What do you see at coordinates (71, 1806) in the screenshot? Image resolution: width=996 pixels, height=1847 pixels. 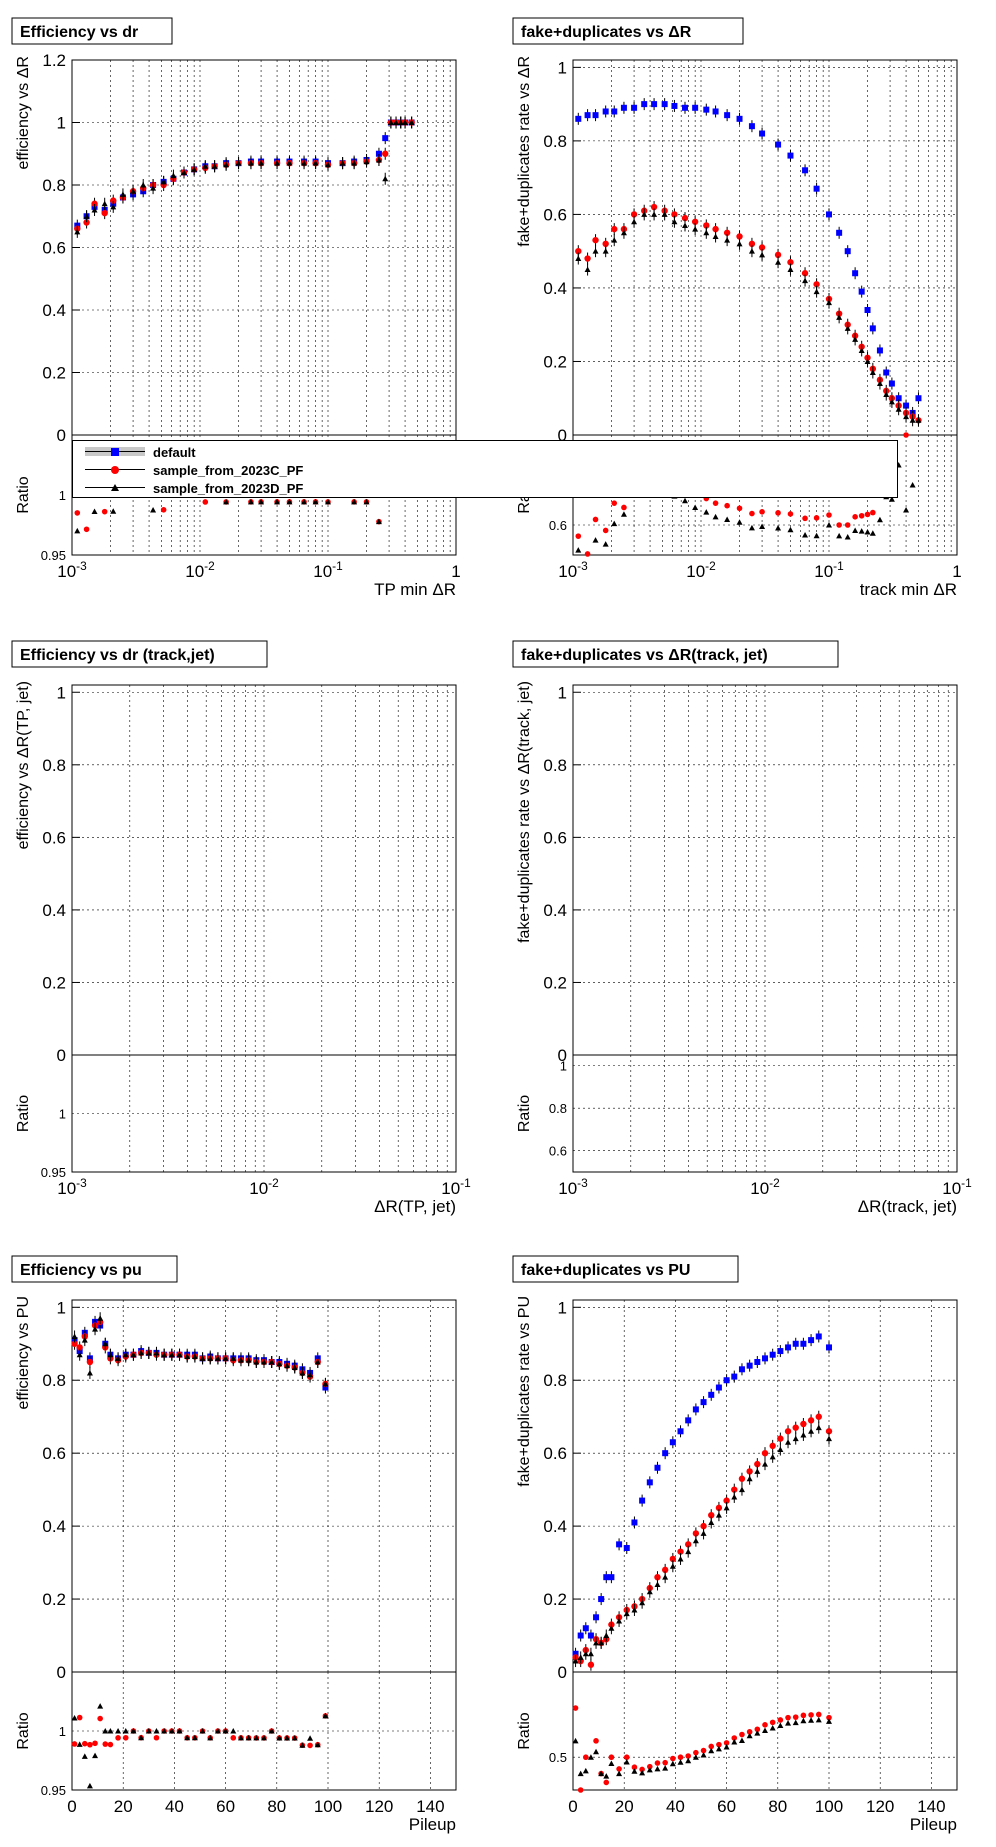 I see `x-tick-label: 0` at bounding box center [71, 1806].